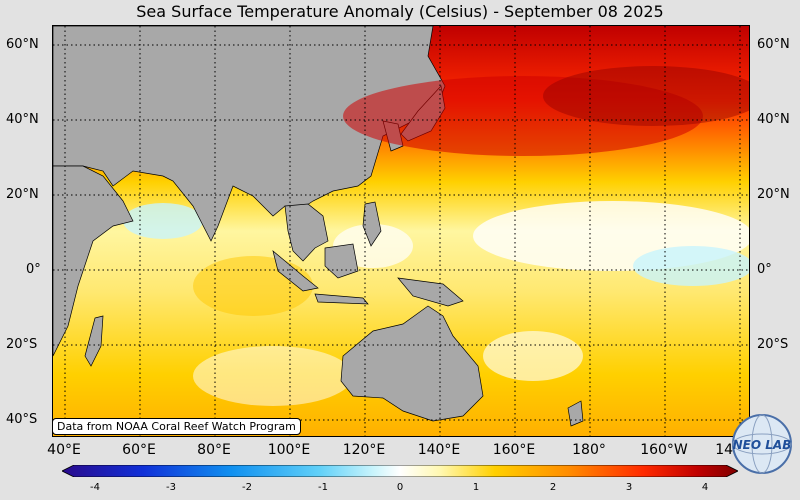 The height and width of the screenshot is (500, 800). What do you see at coordinates (705, 487) in the screenshot?
I see `colorbar-tick-4: 4` at bounding box center [705, 487].